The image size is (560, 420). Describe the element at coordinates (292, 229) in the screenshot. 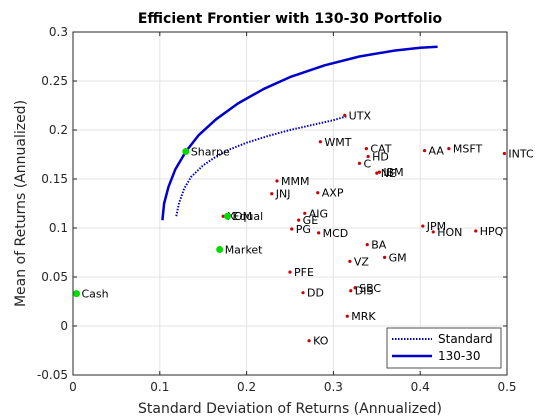

I see `point-marker-pg` at that location.